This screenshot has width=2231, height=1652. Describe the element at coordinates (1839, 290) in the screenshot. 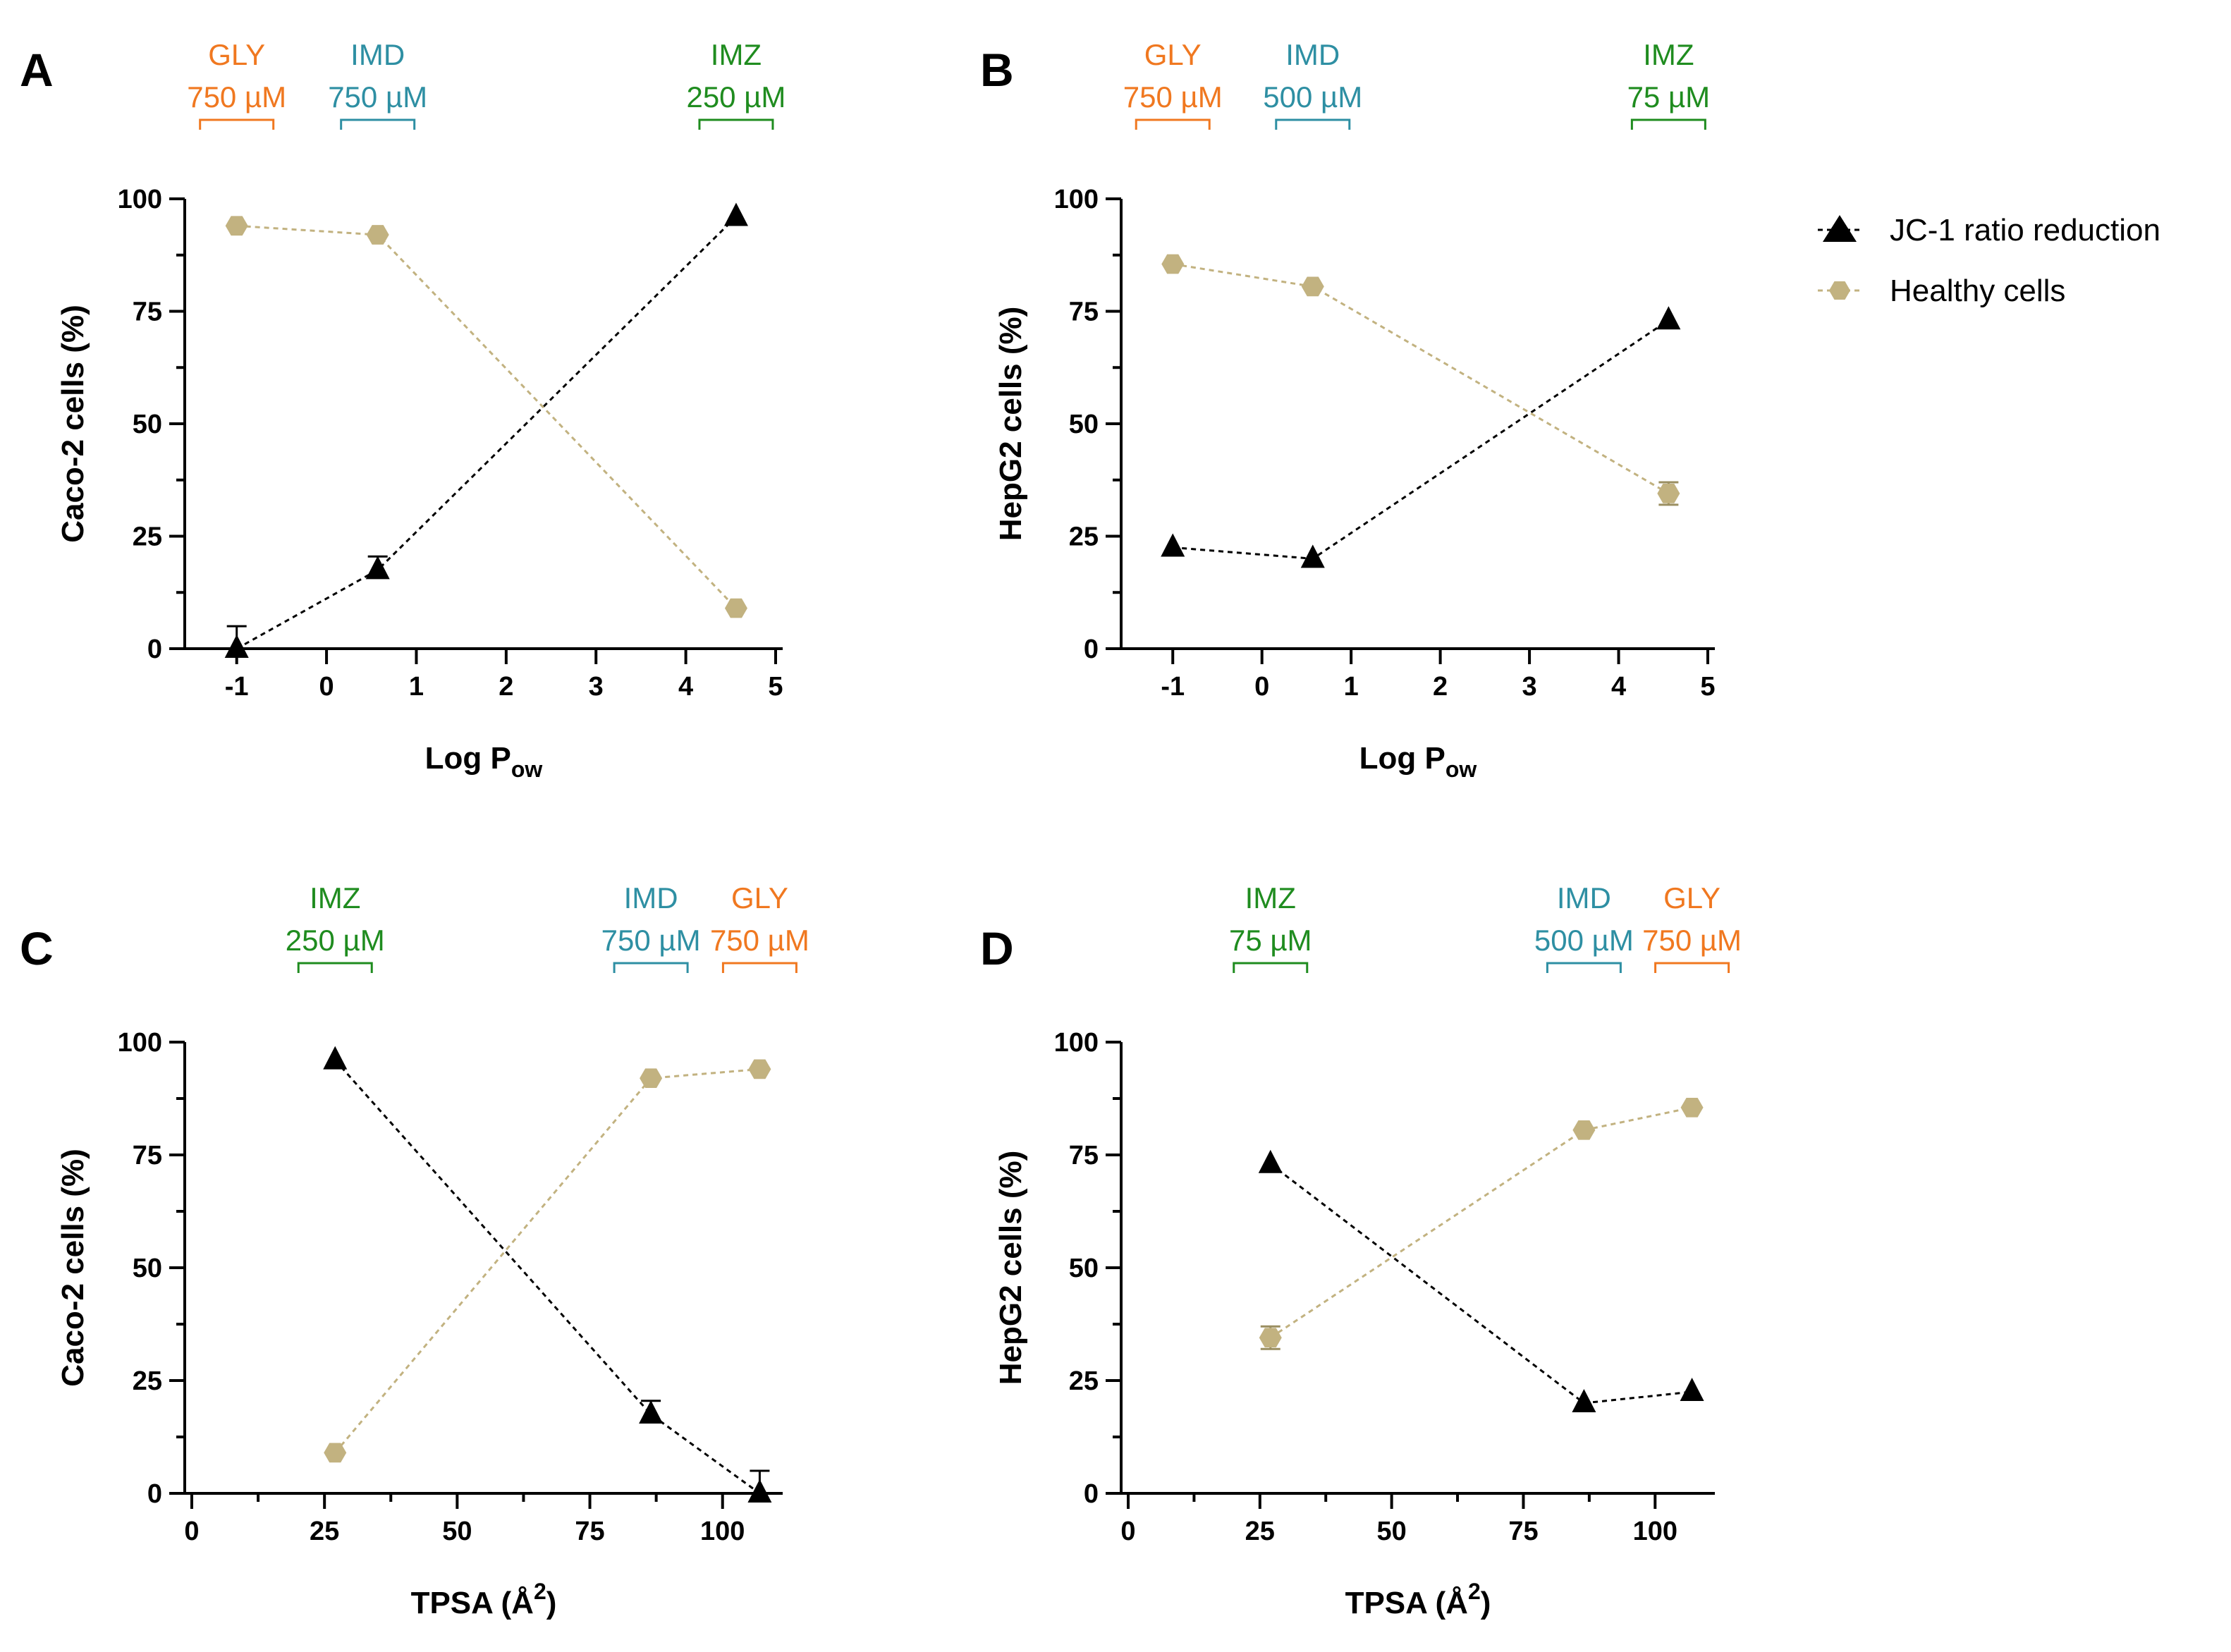

I see `hexagon-marker-icon` at that location.